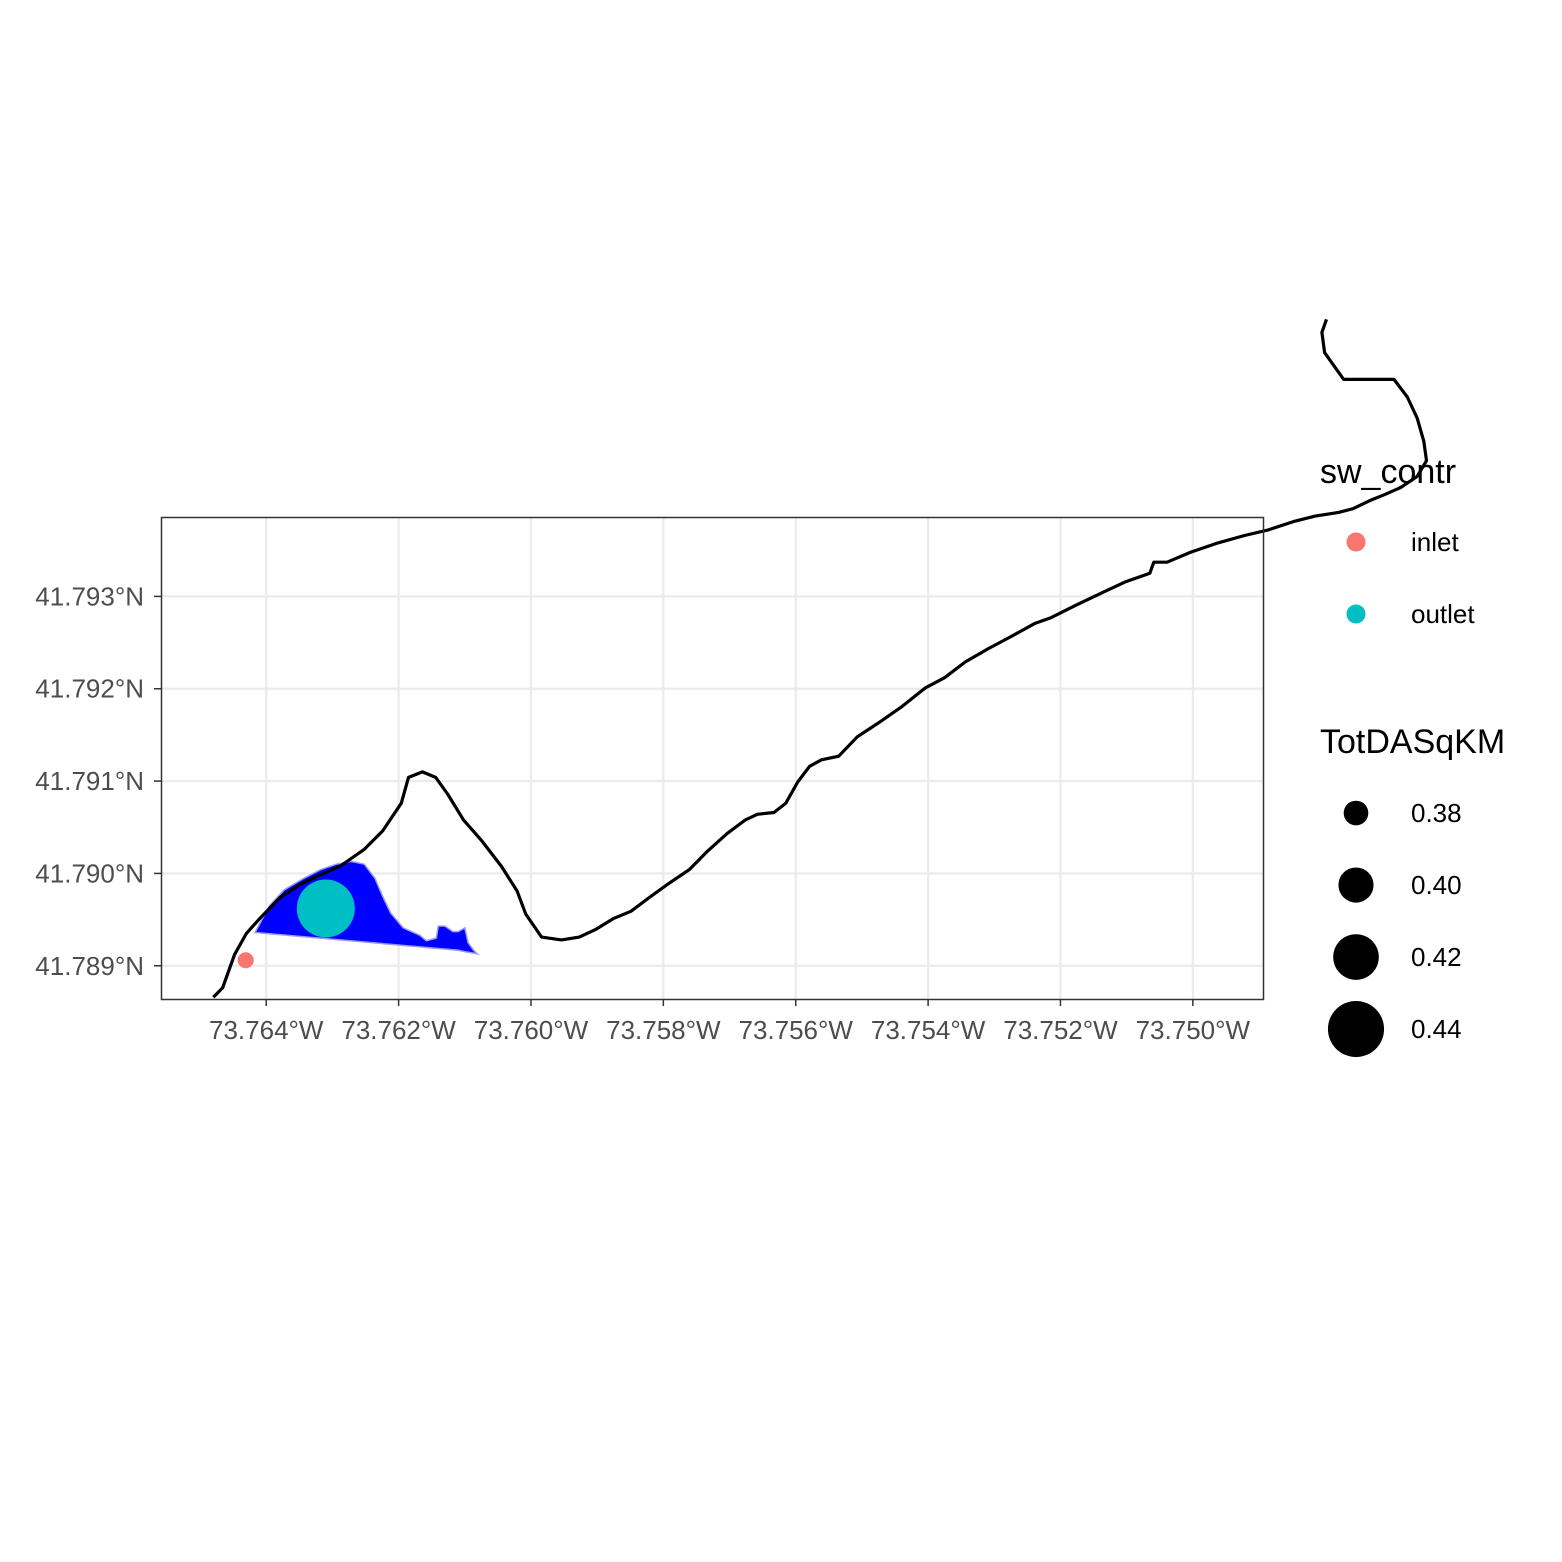 The height and width of the screenshot is (1562, 1562). What do you see at coordinates (1356, 542) in the screenshot?
I see `legend-key-inlet` at bounding box center [1356, 542].